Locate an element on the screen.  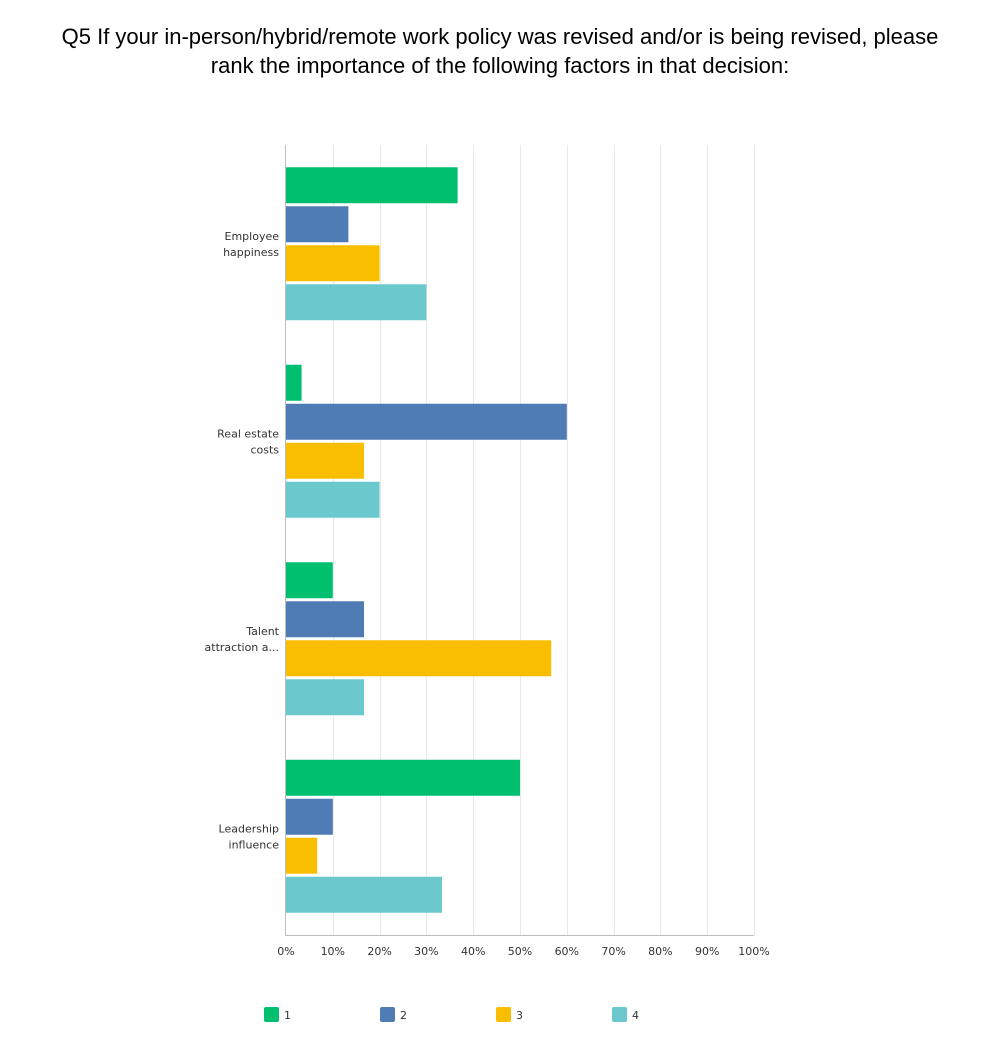
category-label: Leadership is located at coordinates (249, 828).